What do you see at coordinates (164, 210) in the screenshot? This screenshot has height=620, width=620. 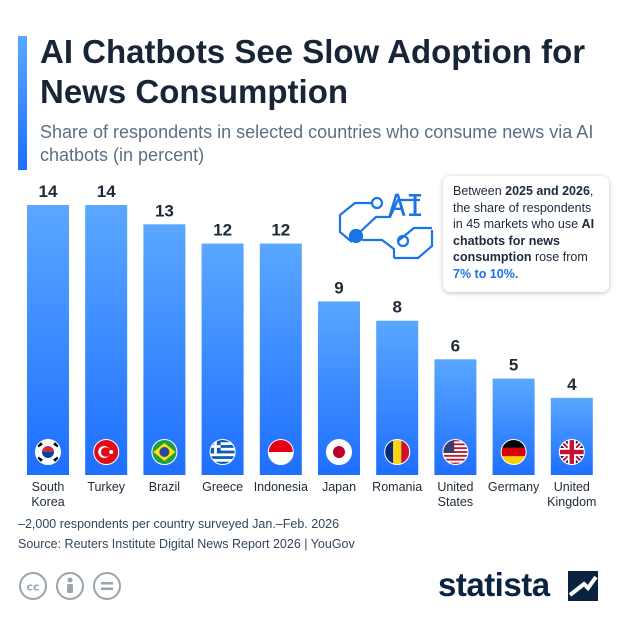 I see `value-label: 13` at bounding box center [164, 210].